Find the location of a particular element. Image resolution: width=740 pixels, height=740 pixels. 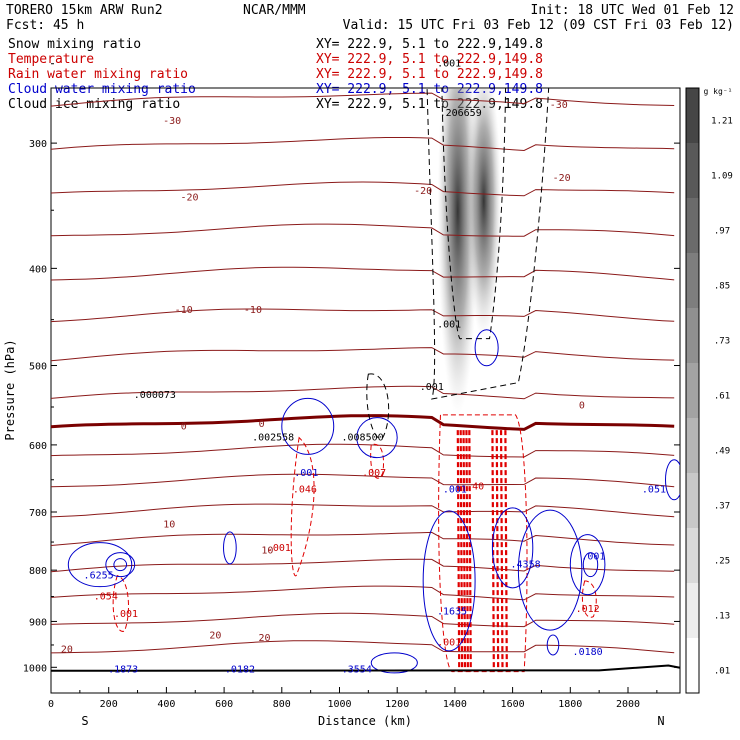

x-tick-label: 1600 is located at coordinates (513, 704).